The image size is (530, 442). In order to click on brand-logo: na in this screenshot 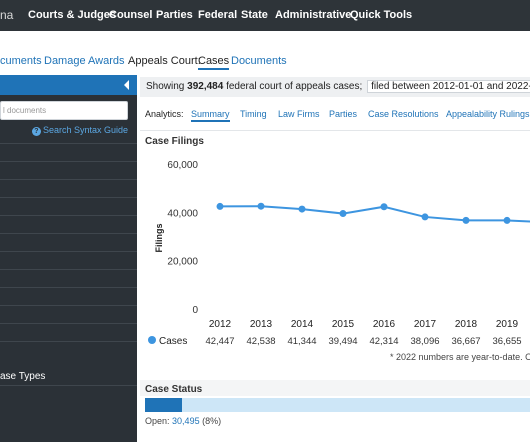, I will do `click(7, 15)`.